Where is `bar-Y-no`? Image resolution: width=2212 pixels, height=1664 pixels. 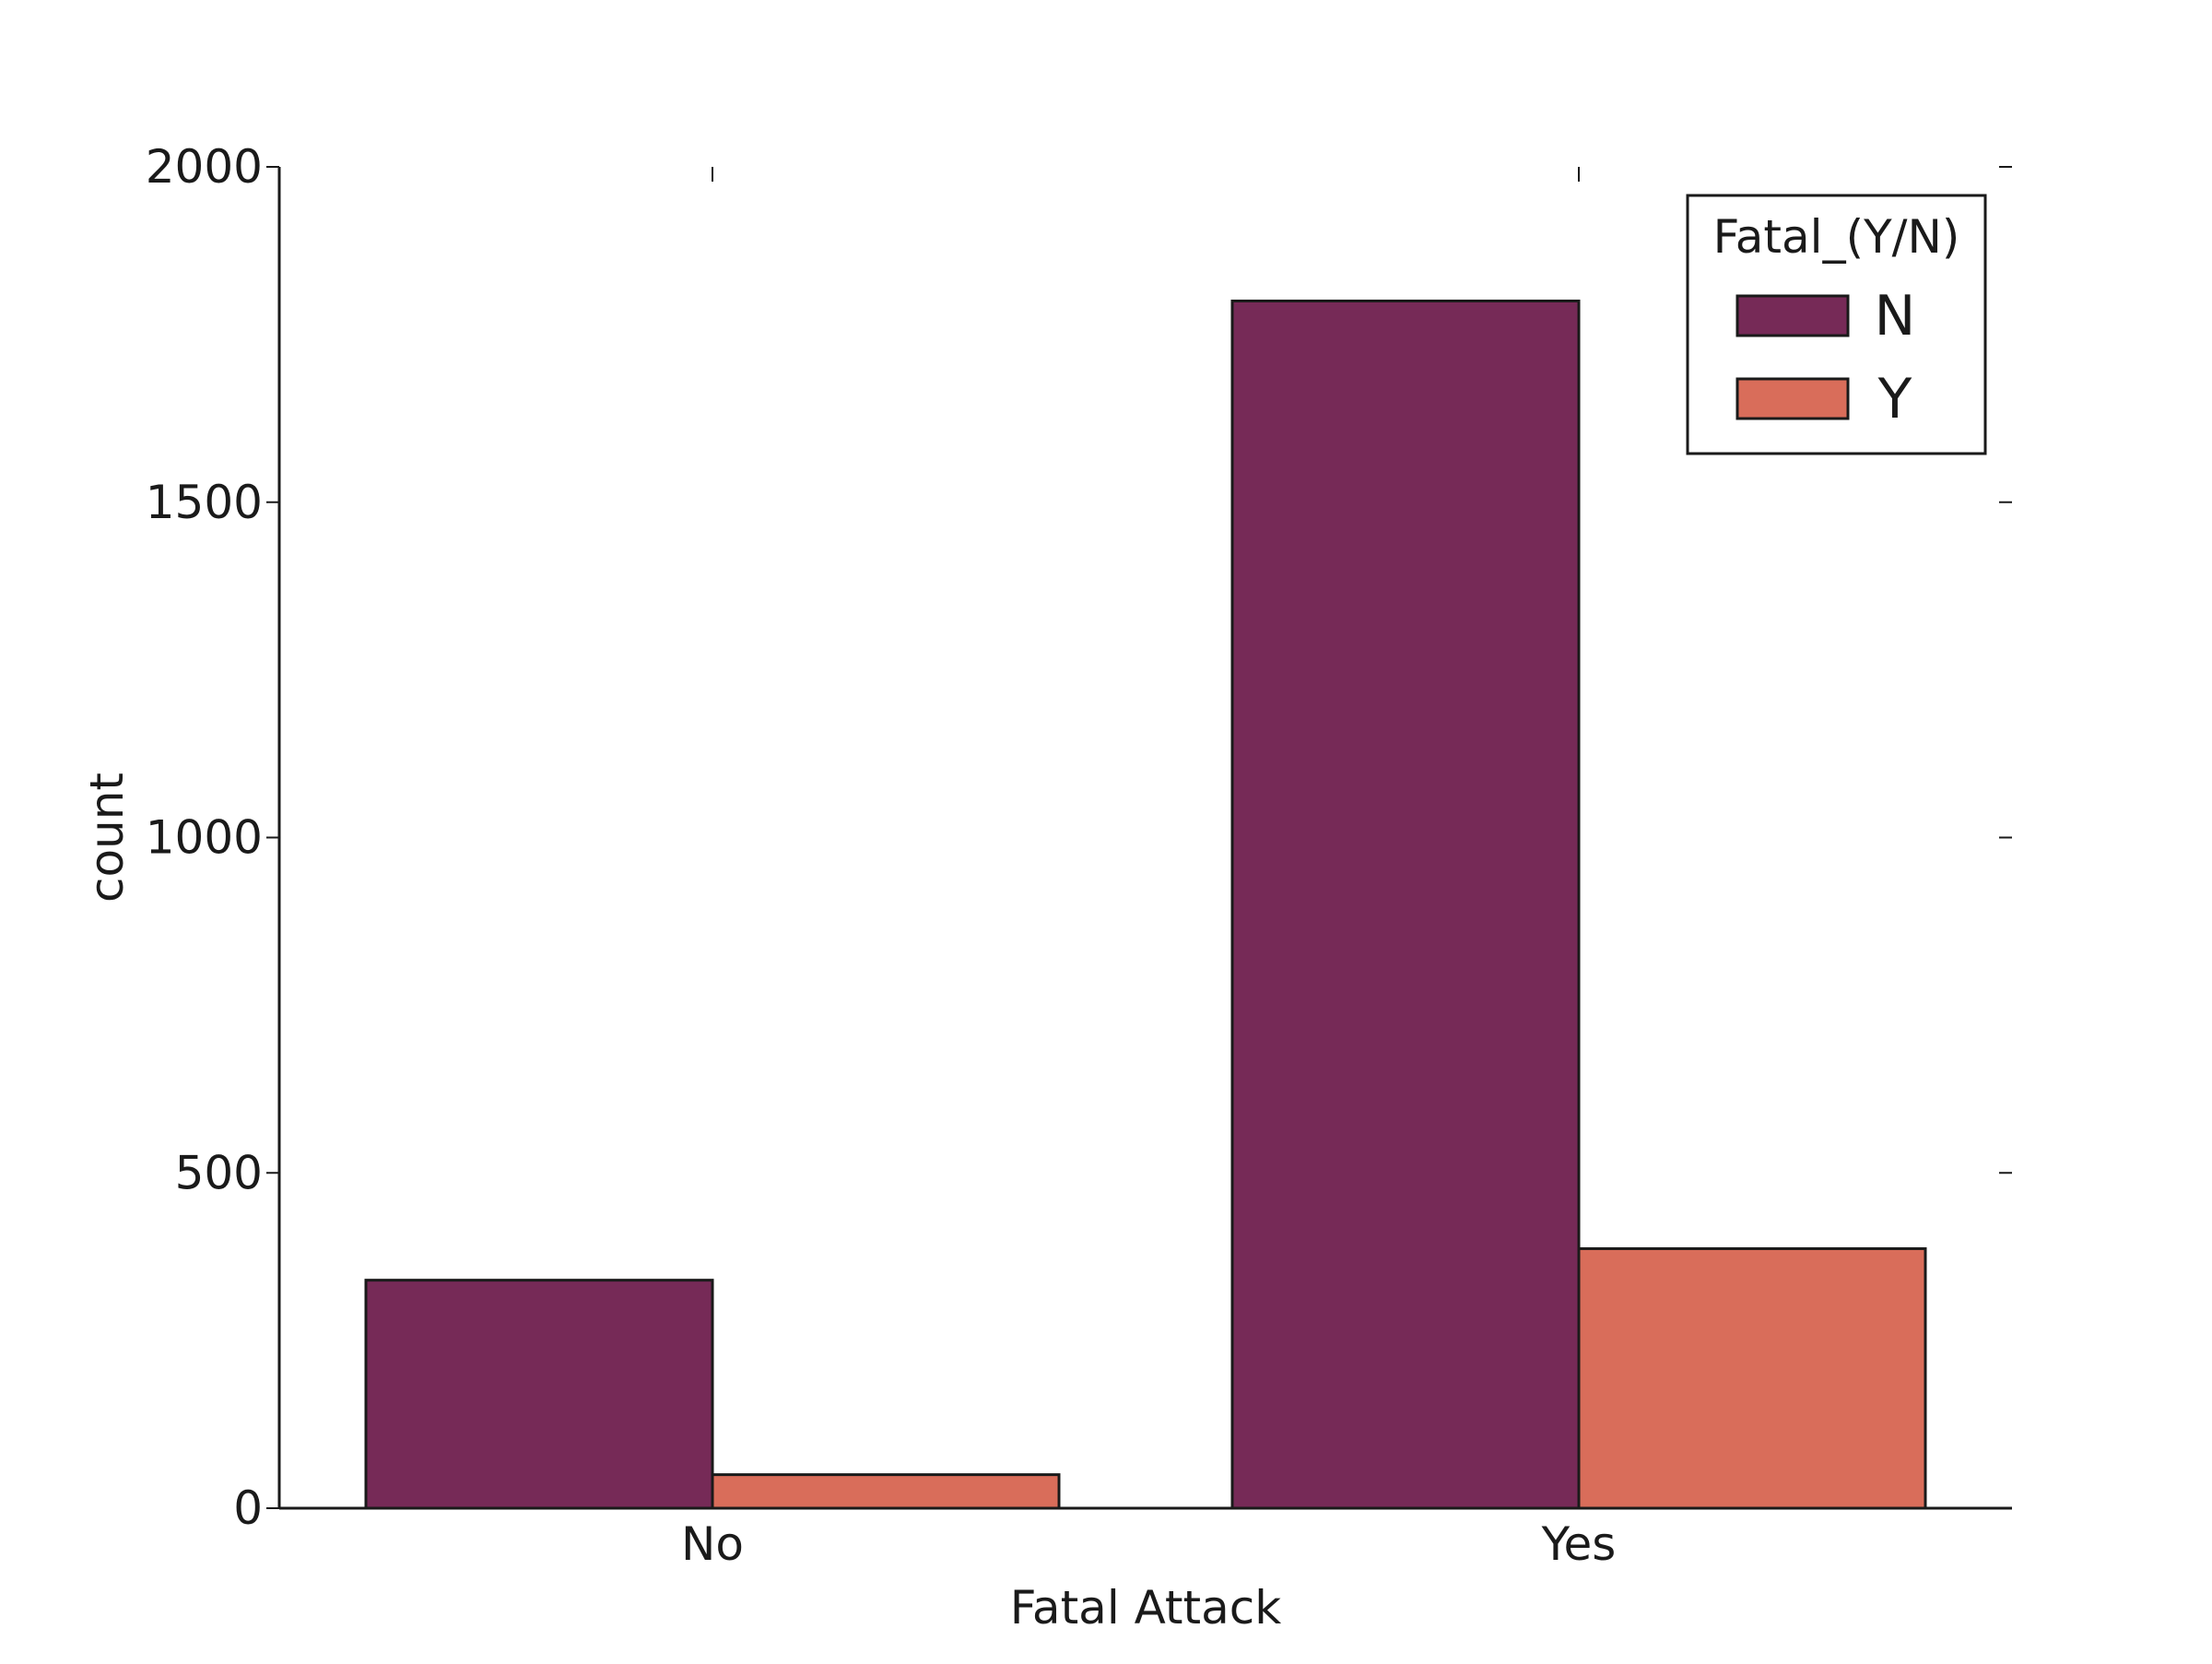 bar-Y-no is located at coordinates (886, 1491).